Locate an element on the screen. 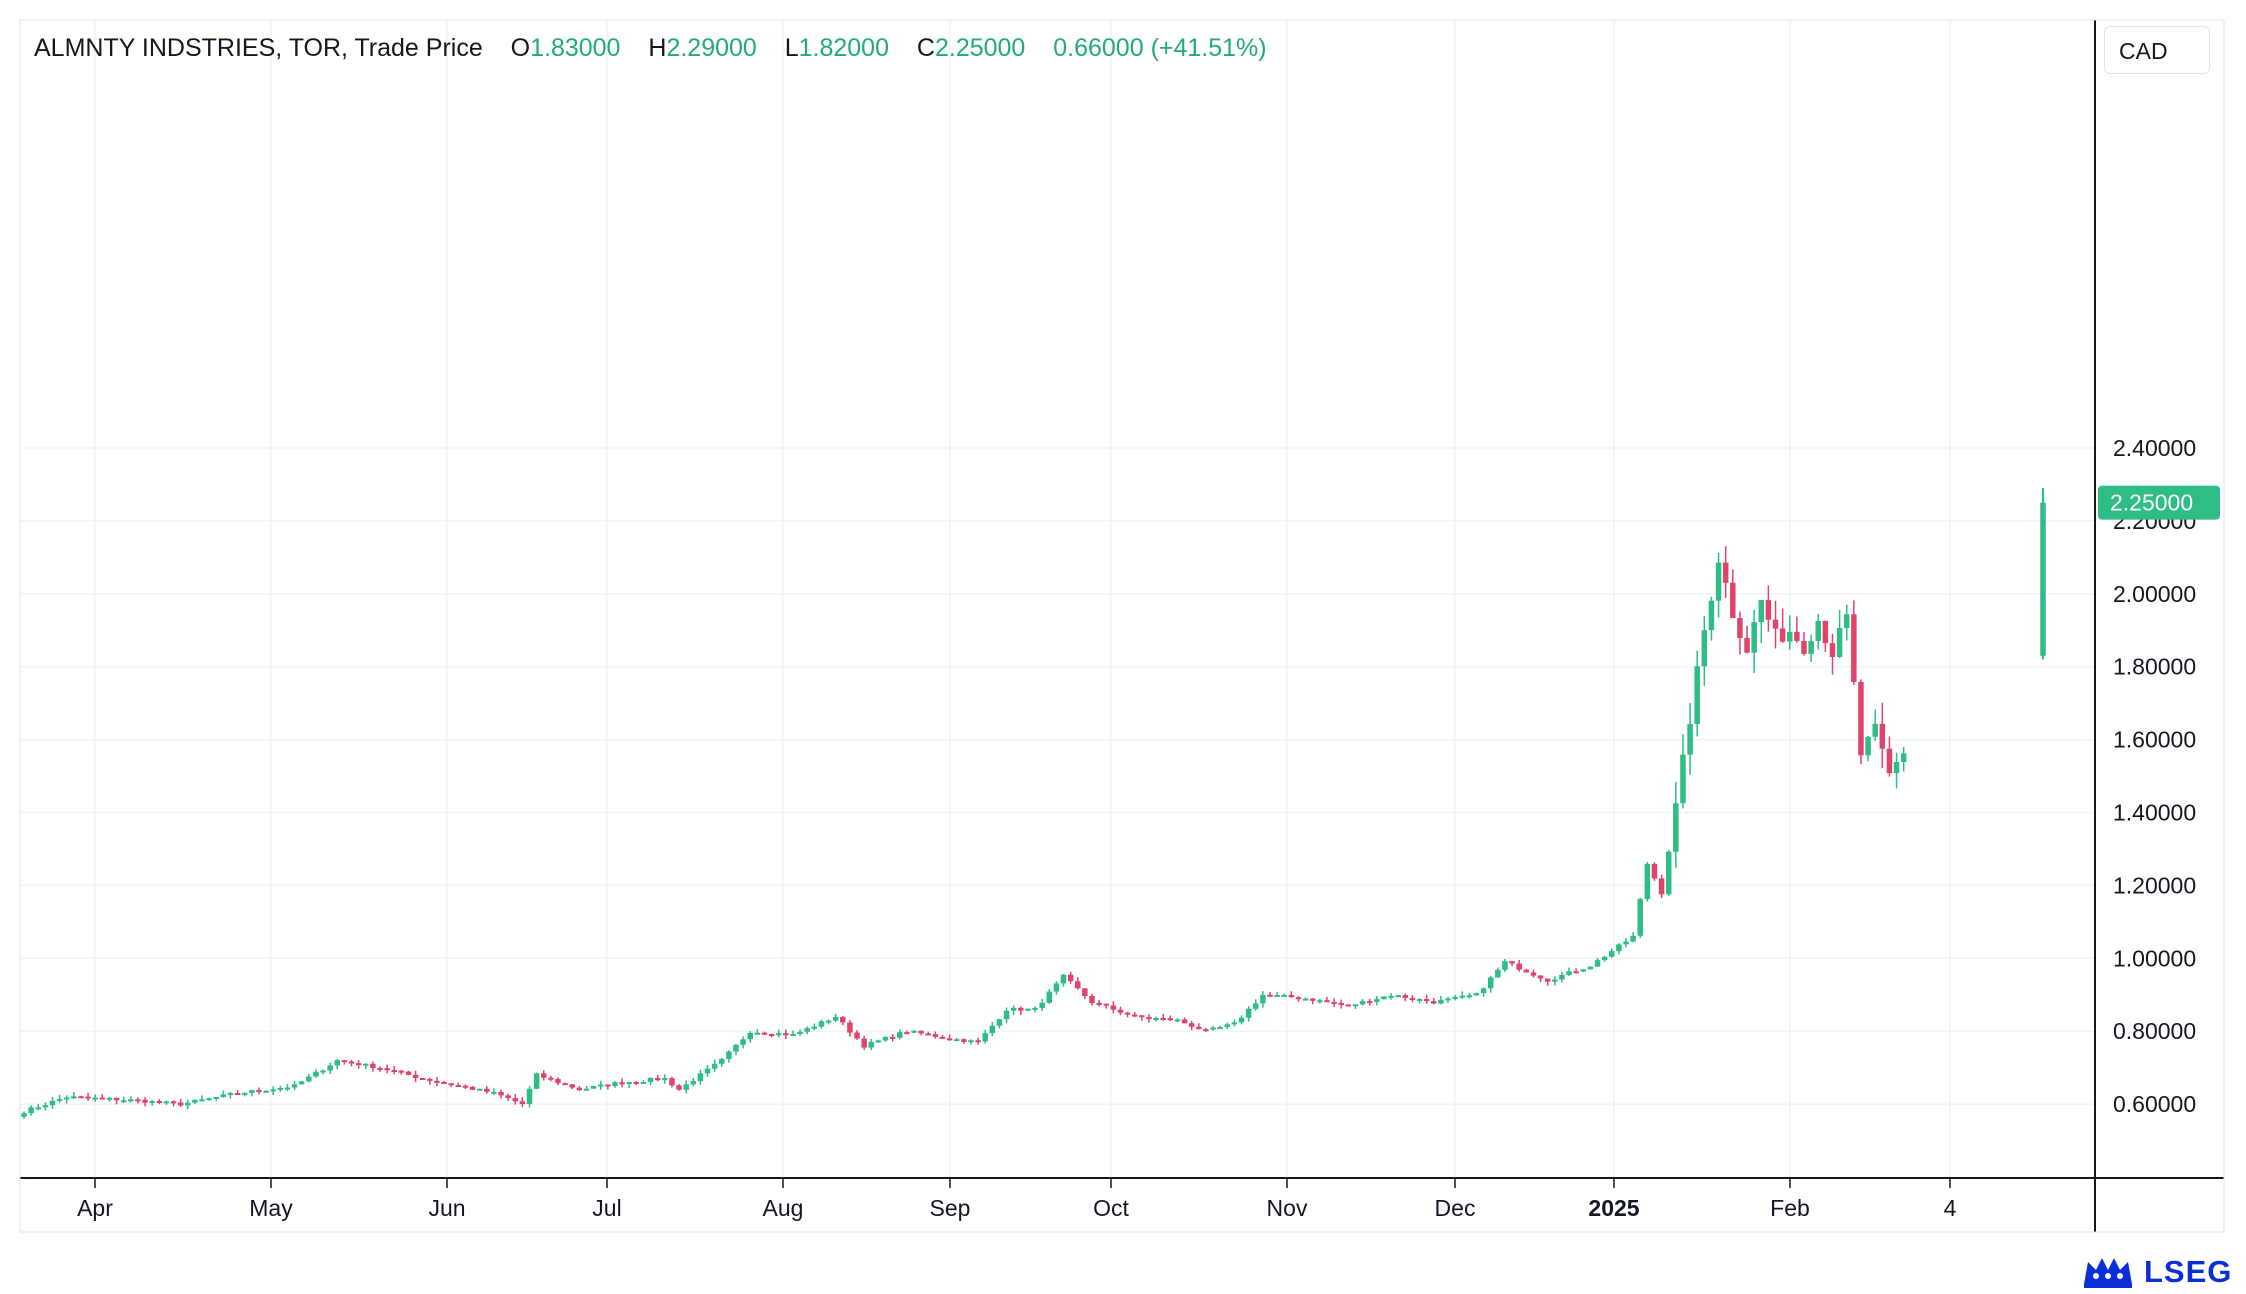  lseg-lion-crest-icon is located at coordinates (2108, 1273).